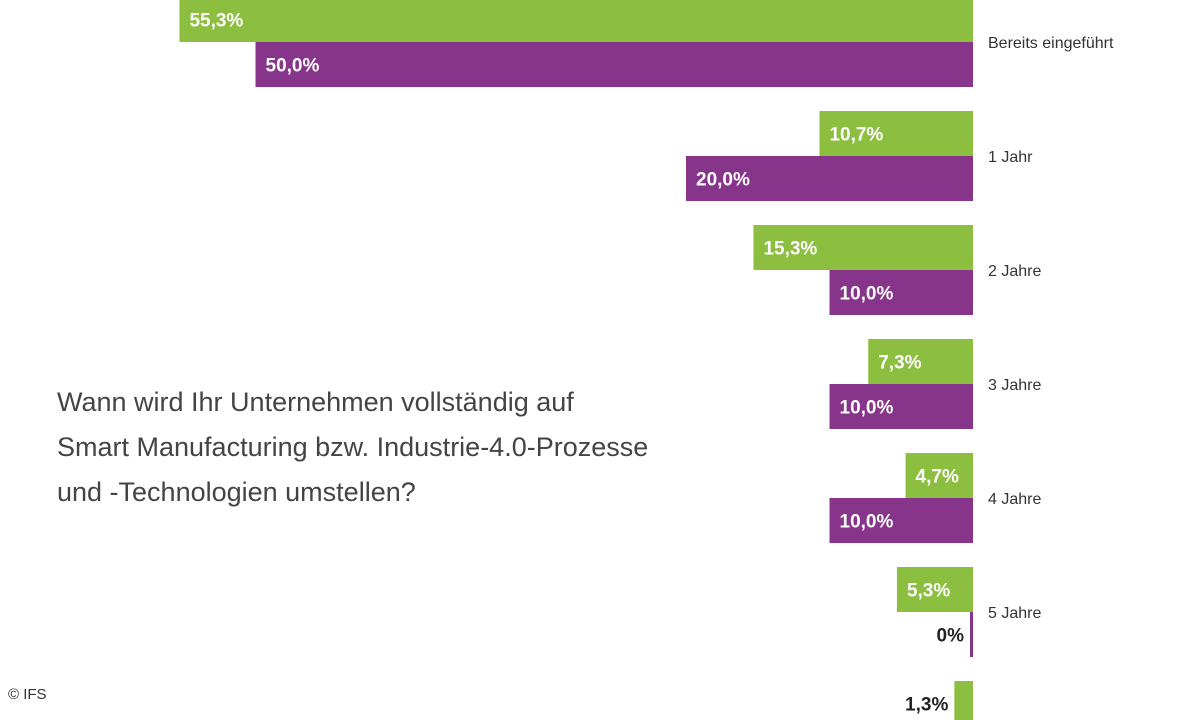 The width and height of the screenshot is (1200, 720). Describe the element at coordinates (867, 294) in the screenshot. I see `data-label-purple-2: 10,0%` at that location.